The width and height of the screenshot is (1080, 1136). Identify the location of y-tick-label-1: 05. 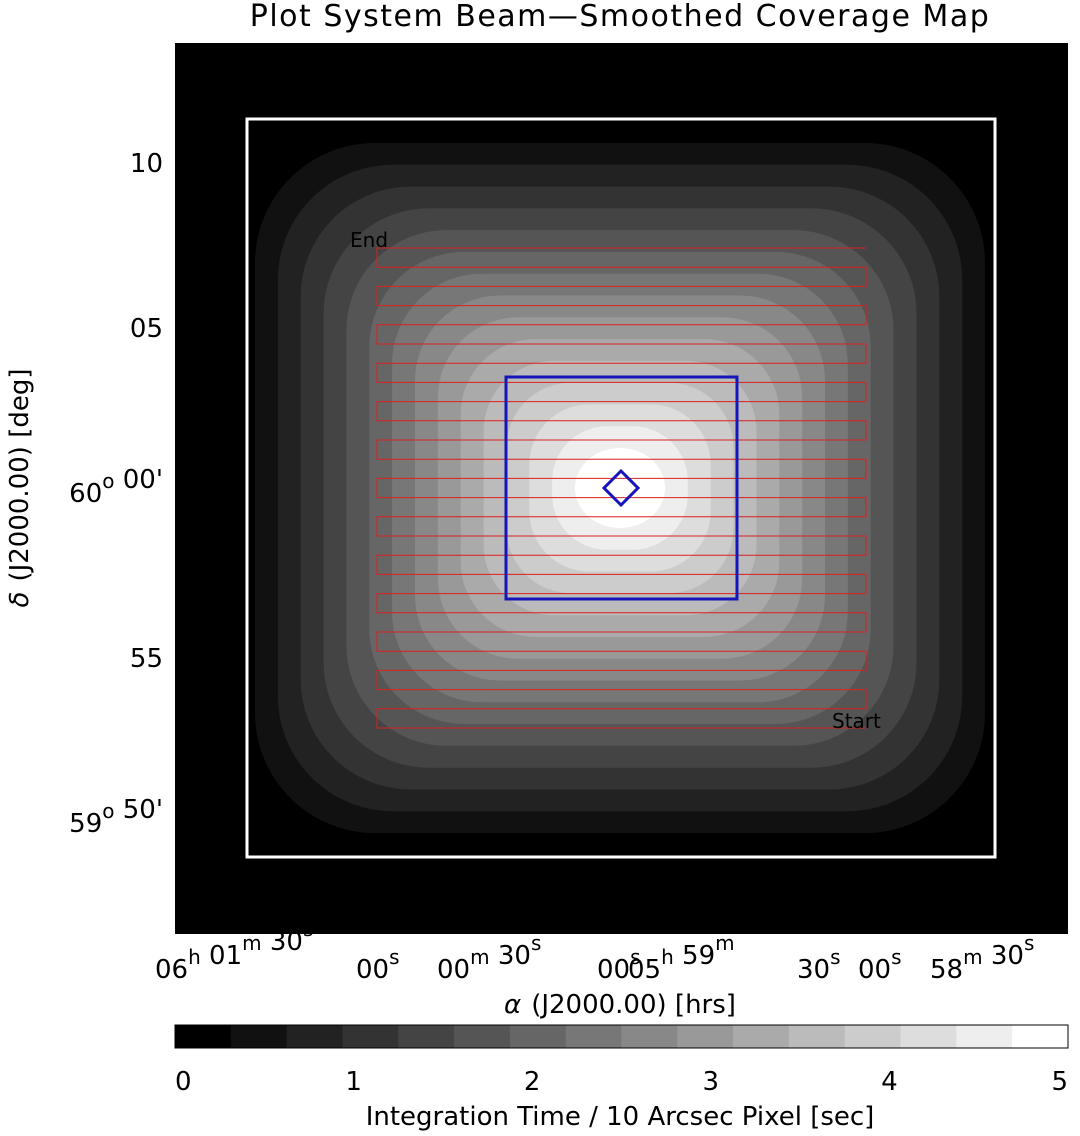
(146, 329).